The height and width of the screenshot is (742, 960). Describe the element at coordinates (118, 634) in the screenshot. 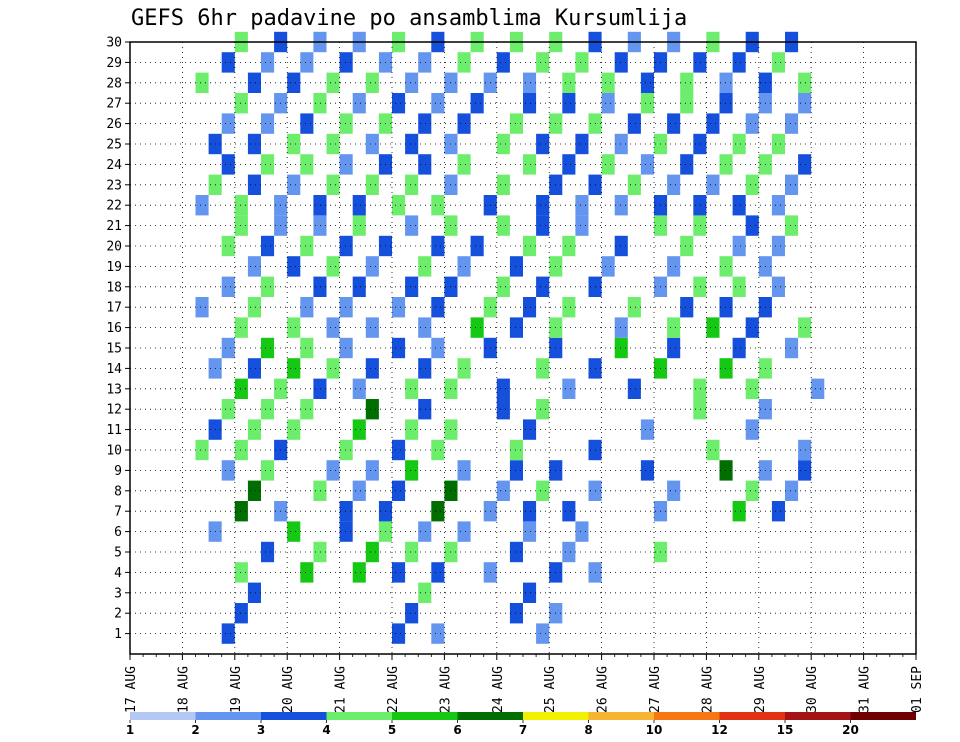

I see `y-tick-label: 1` at that location.